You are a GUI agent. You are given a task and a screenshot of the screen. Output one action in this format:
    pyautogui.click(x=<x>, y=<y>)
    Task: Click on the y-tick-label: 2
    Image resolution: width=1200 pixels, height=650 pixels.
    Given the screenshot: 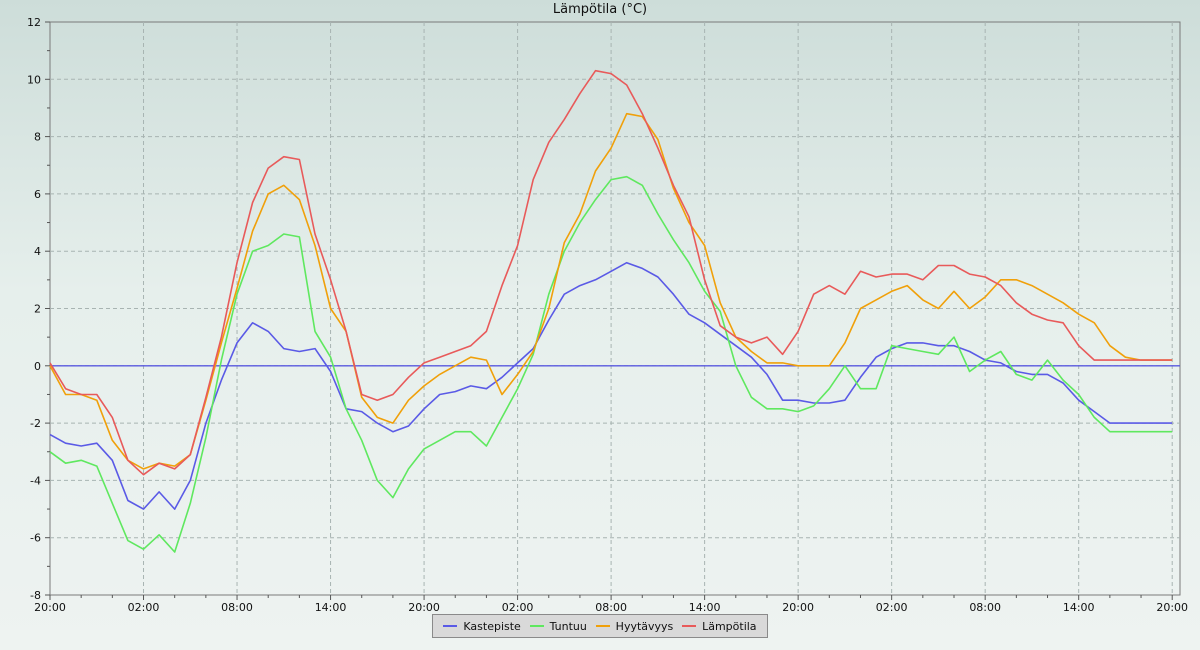 What is the action you would take?
    pyautogui.click(x=37, y=309)
    